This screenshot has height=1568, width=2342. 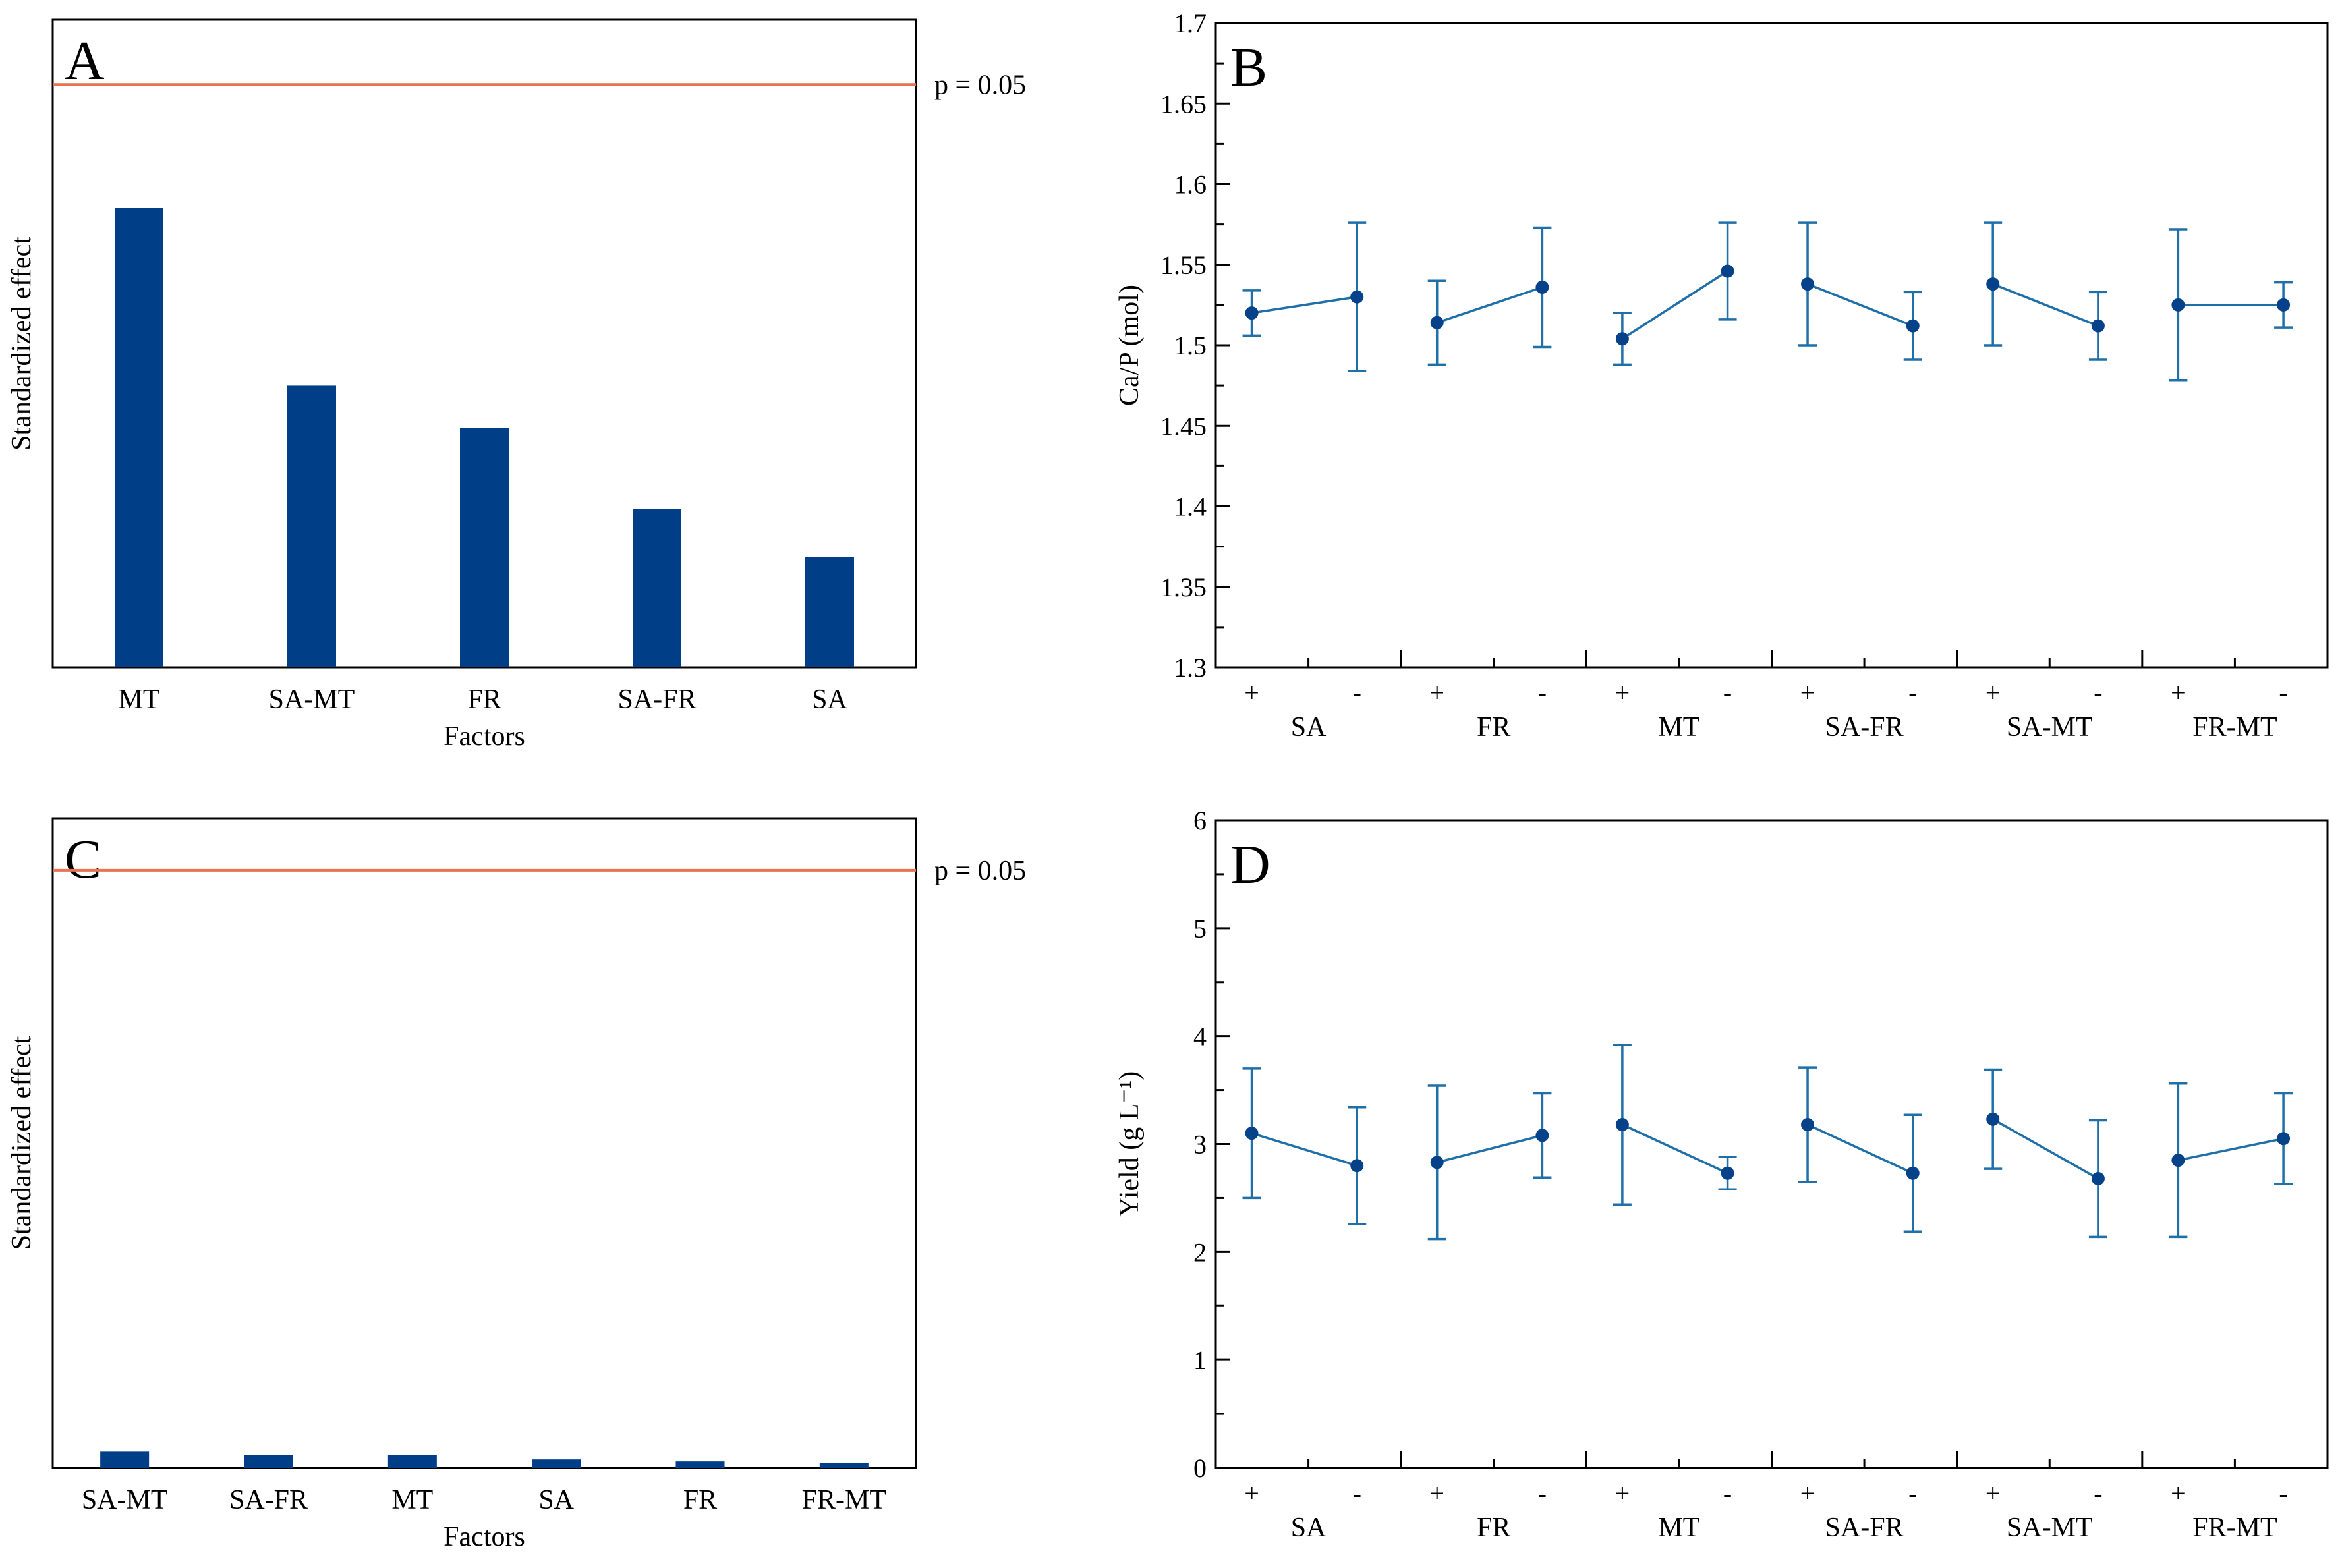 What do you see at coordinates (1190, 507) in the screenshot?
I see `y-tick-label: 1.4` at bounding box center [1190, 507].